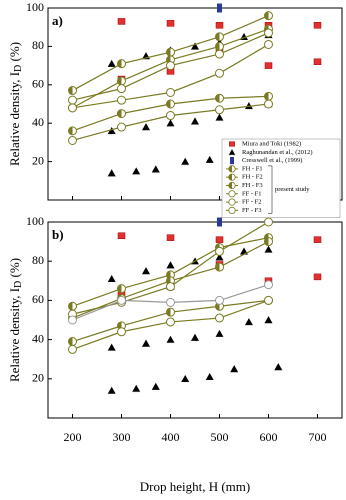  Describe the element at coordinates (252, 210) in the screenshot. I see `legend-label: FF - F3` at that location.